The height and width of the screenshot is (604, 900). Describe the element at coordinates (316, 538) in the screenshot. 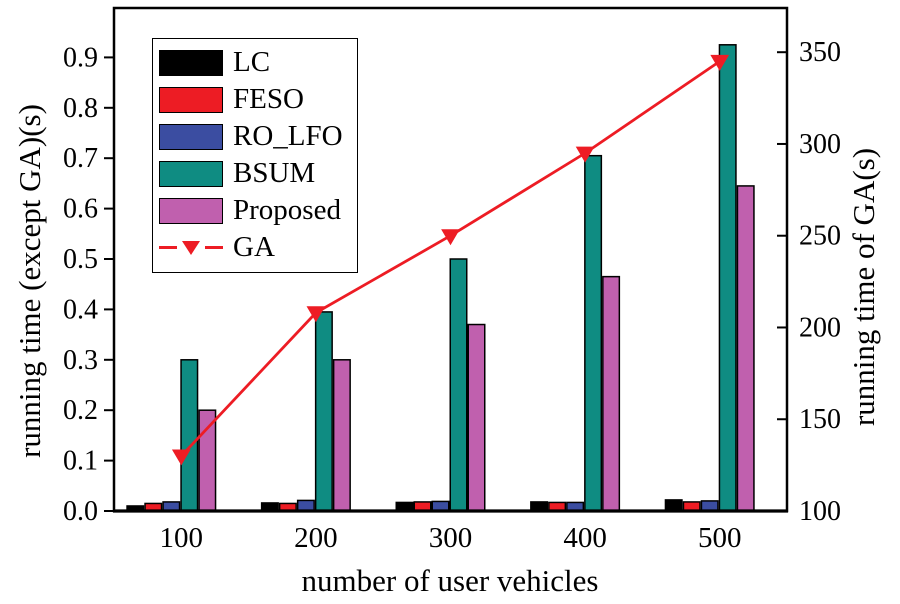

I see `x-axis-tick-label: 200` at that location.